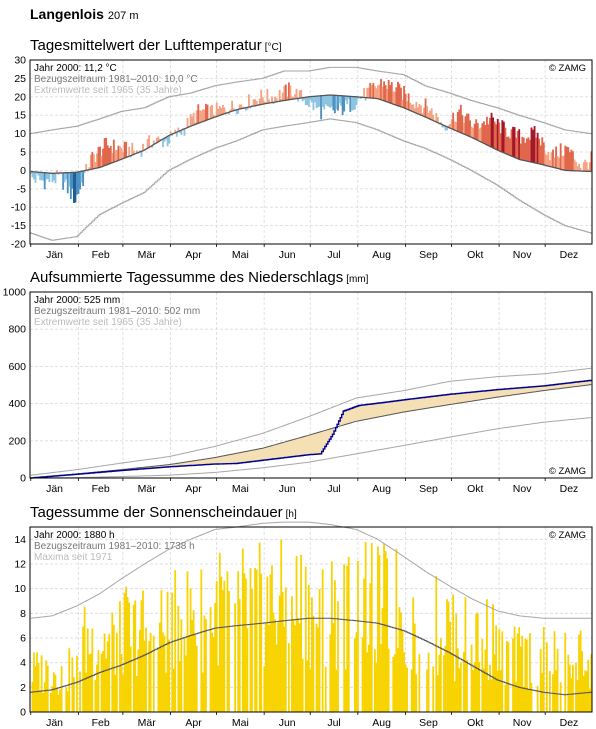 Image resolution: width=596 pixels, height=729 pixels. I want to click on precipitation-year-line, so click(311, 429).